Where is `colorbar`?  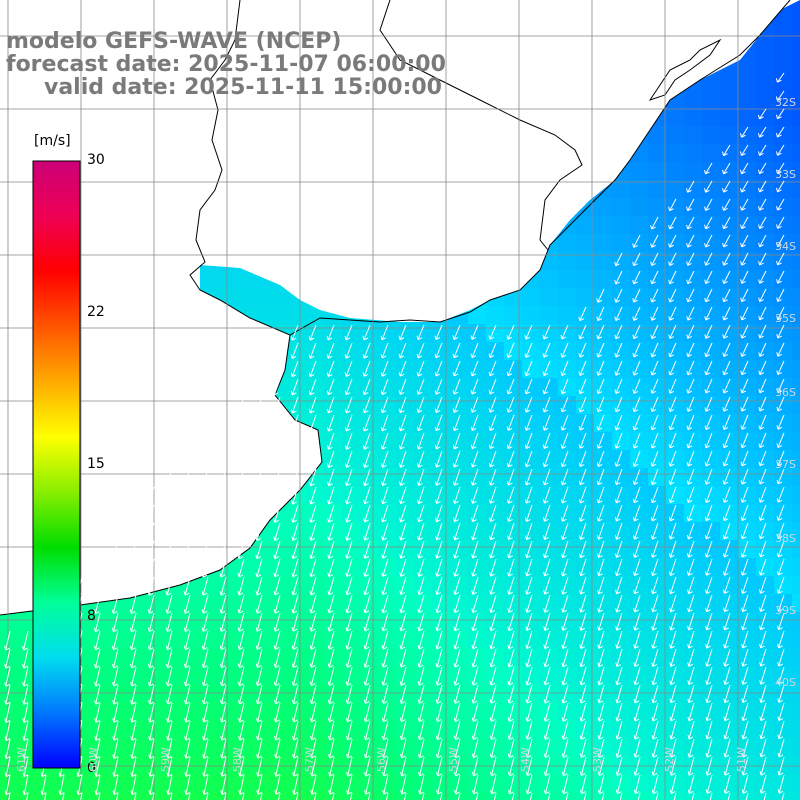 colorbar is located at coordinates (56, 464).